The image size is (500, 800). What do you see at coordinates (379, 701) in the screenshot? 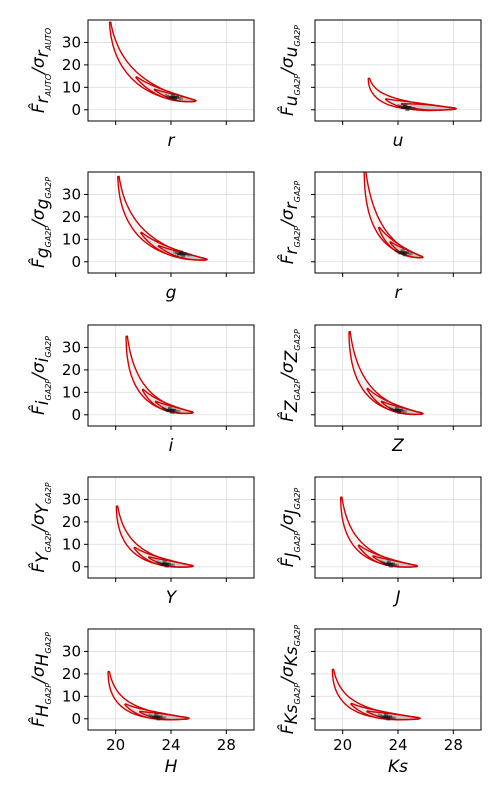
I see `subplot-10: 20 24 28KsF̂KsGA2P/σKsGA2P` at bounding box center [379, 701].